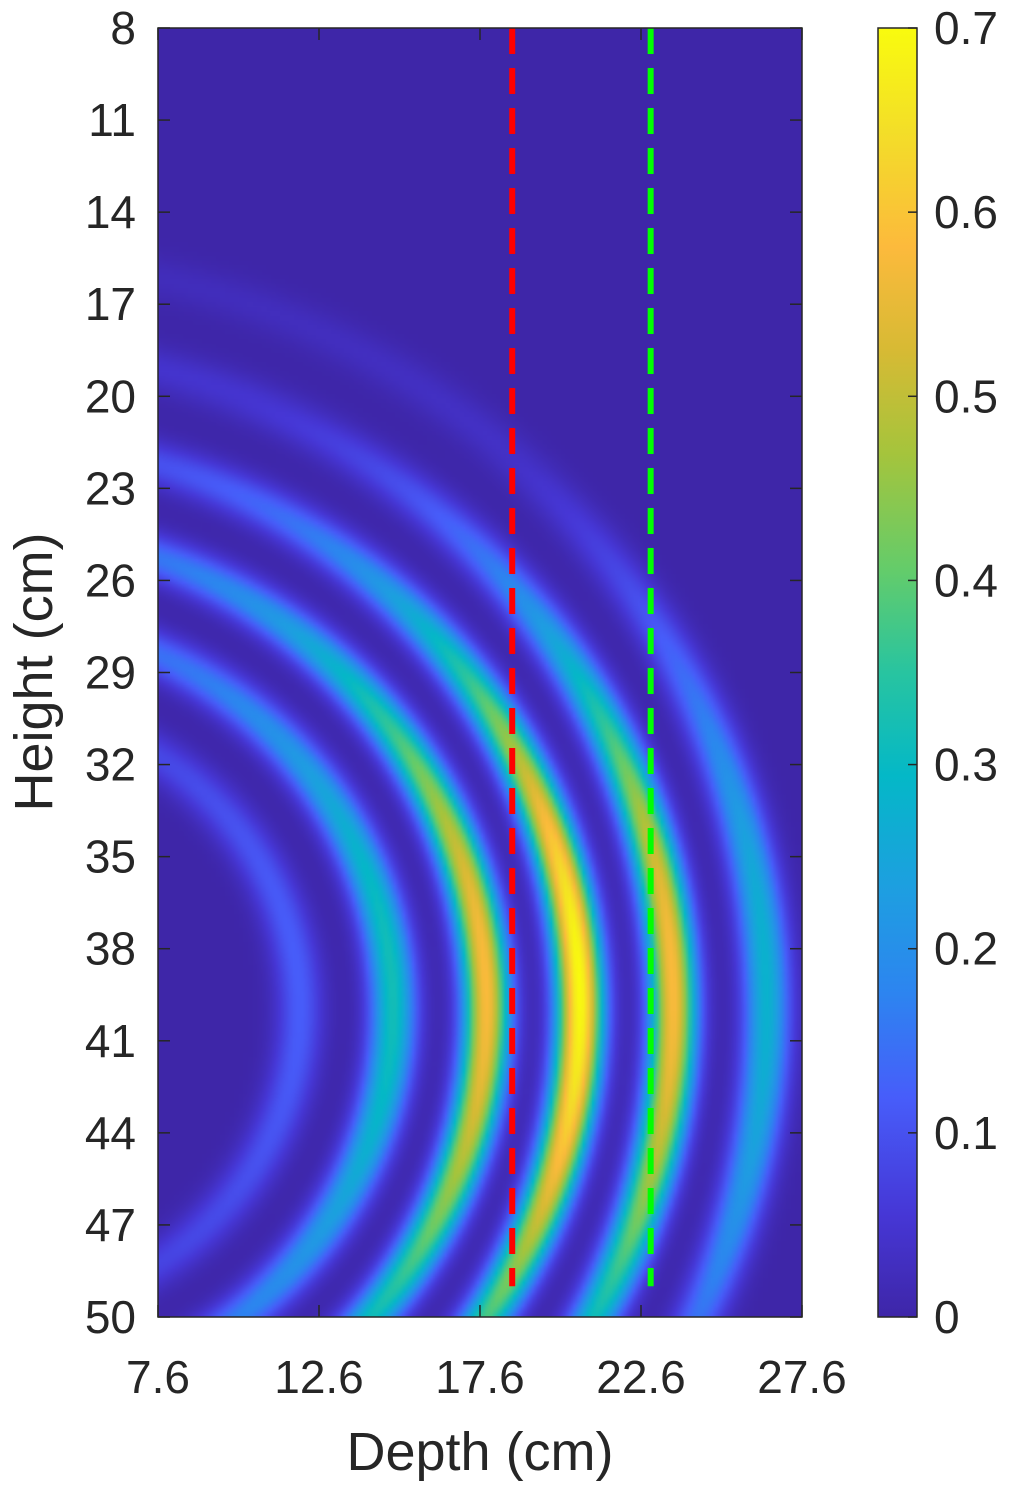 Image resolution: width=1019 pixels, height=1485 pixels. I want to click on colorbar-tick-label: 0, so click(947, 1317).